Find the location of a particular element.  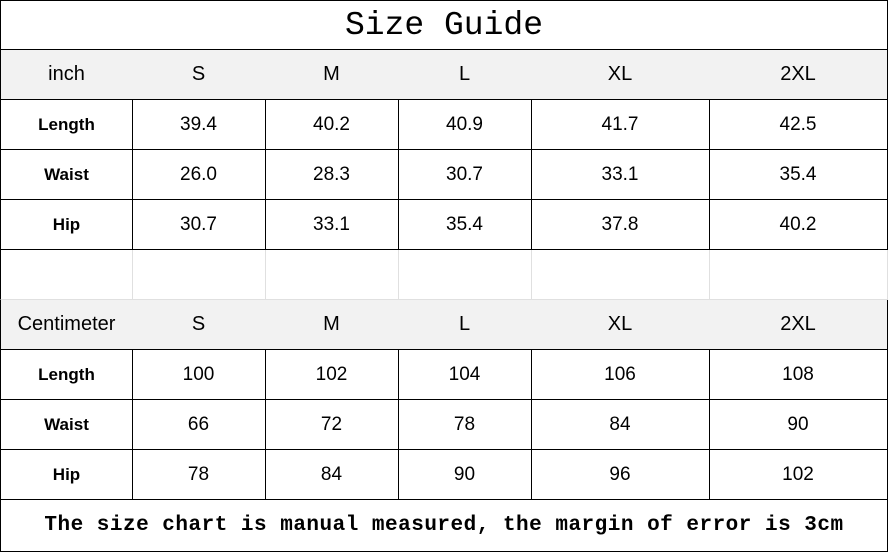

table-cell: 41.7 is located at coordinates (620, 125).